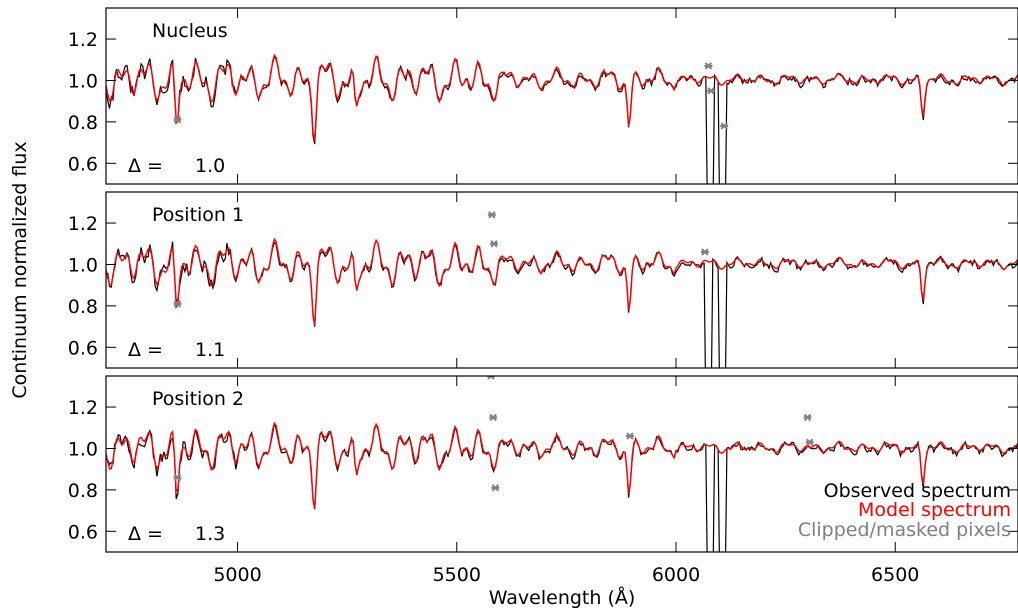 The height and width of the screenshot is (612, 1018). What do you see at coordinates (20, 269) in the screenshot?
I see `y-axis-label: Continuum normalized flux` at bounding box center [20, 269].